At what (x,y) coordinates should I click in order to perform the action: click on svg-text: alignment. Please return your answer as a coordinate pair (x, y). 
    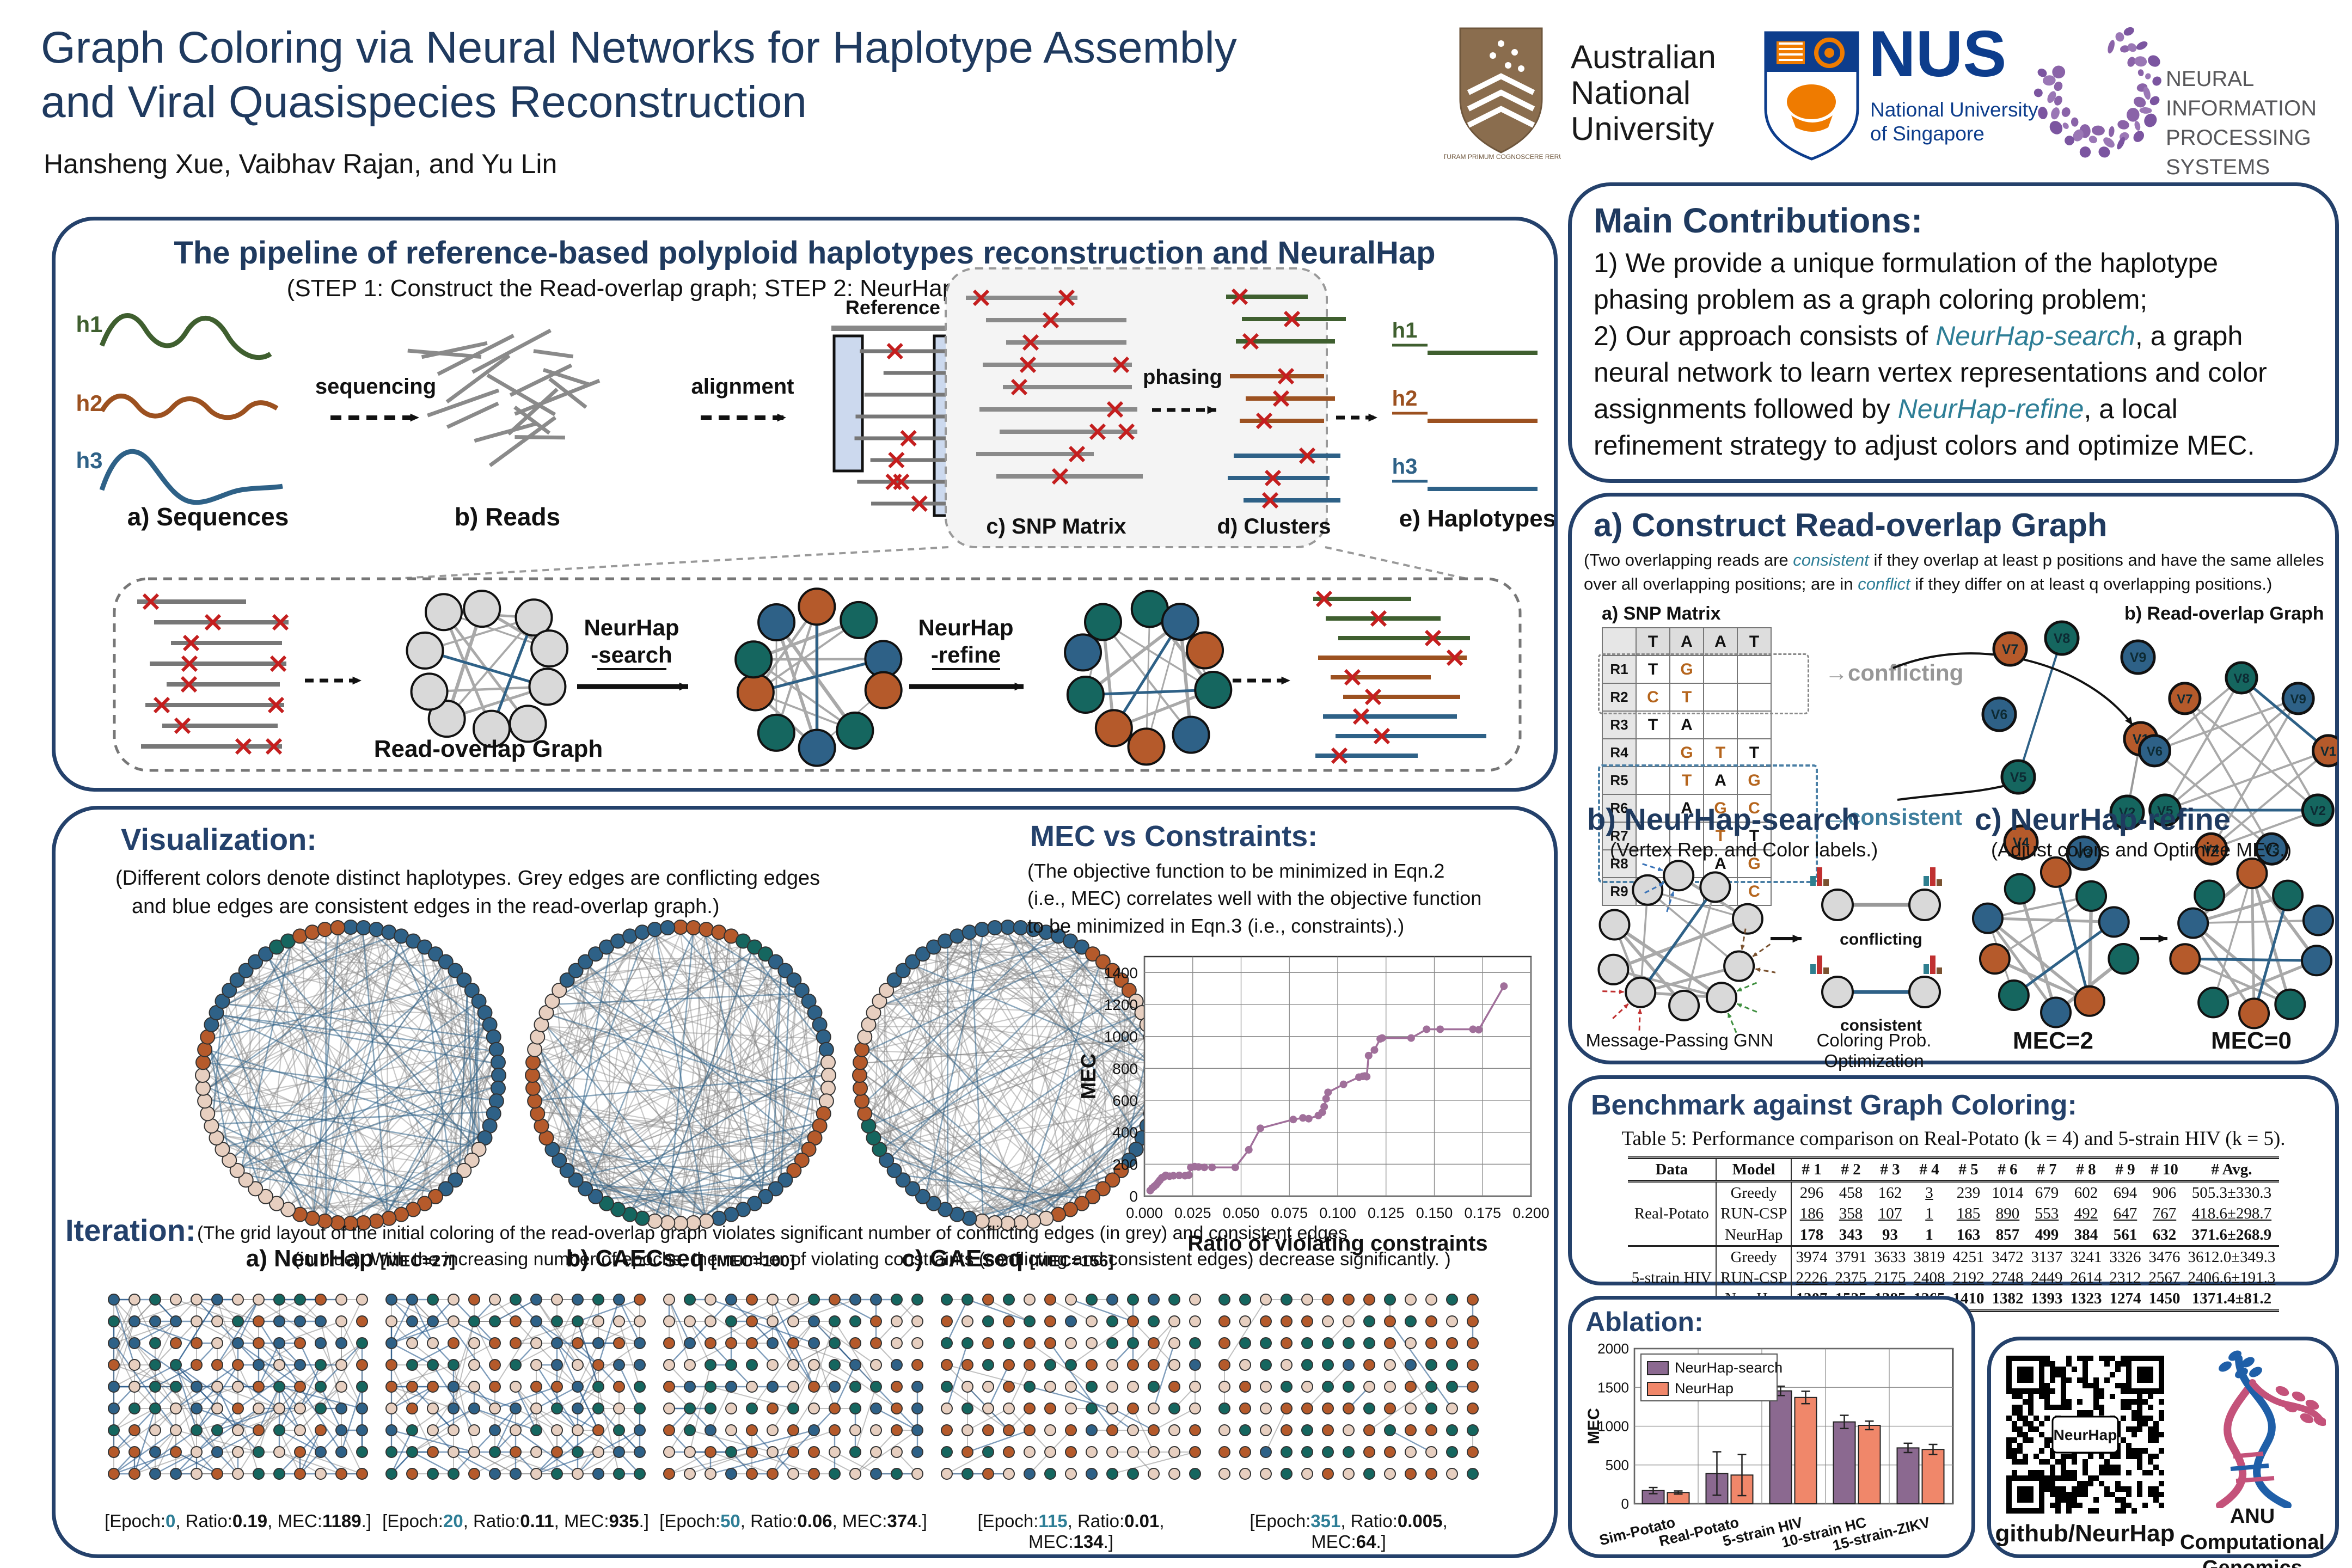
    Looking at the image, I should click on (742, 387).